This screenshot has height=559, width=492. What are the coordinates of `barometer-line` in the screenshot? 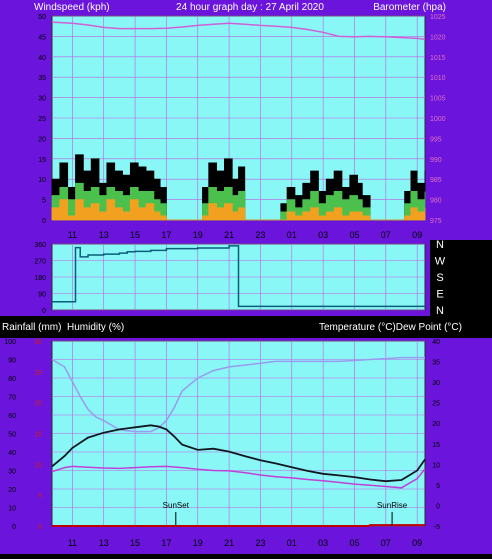 It's located at (238, 31).